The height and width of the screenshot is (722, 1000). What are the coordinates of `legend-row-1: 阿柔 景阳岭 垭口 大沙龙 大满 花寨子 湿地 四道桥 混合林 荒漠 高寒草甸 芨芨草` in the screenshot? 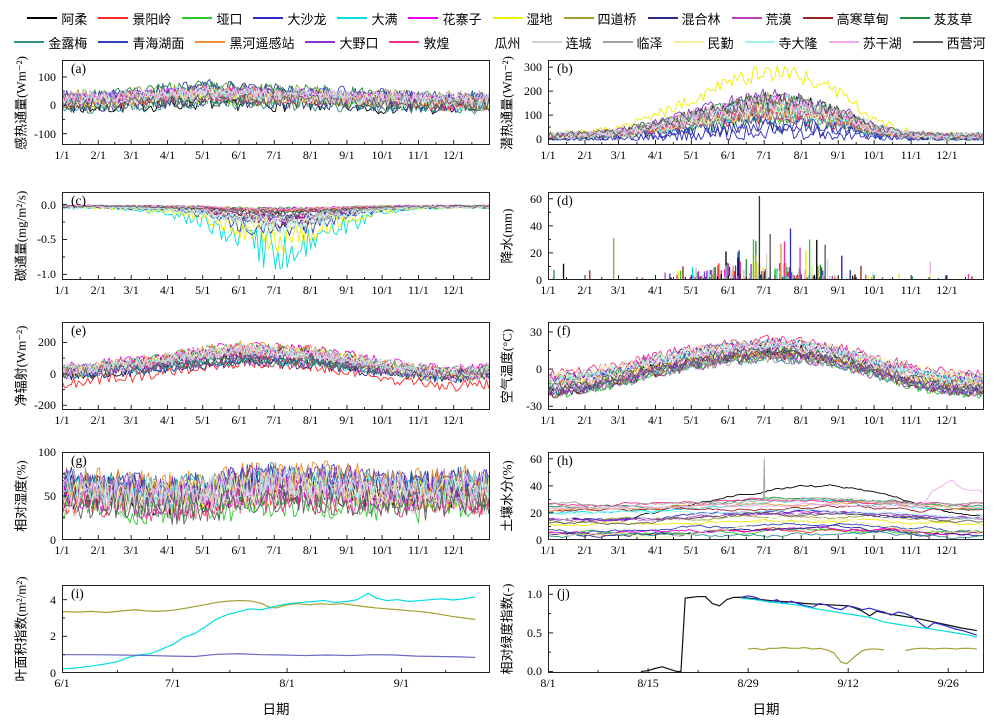 It's located at (500, 18).